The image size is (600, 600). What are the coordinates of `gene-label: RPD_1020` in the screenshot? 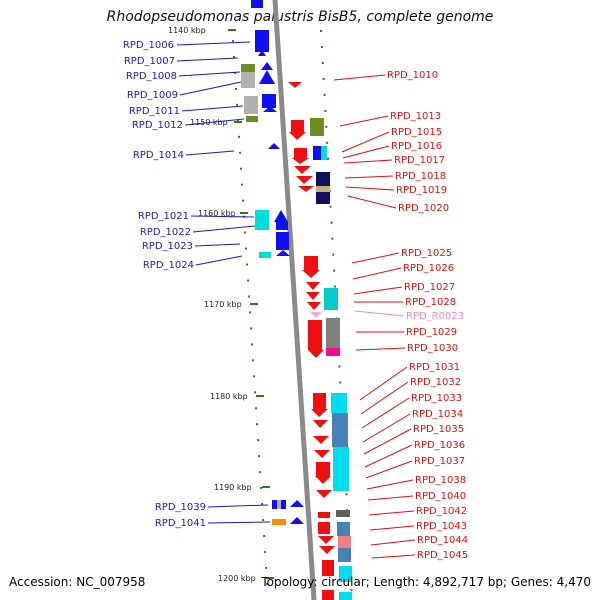 It's located at (423, 208).